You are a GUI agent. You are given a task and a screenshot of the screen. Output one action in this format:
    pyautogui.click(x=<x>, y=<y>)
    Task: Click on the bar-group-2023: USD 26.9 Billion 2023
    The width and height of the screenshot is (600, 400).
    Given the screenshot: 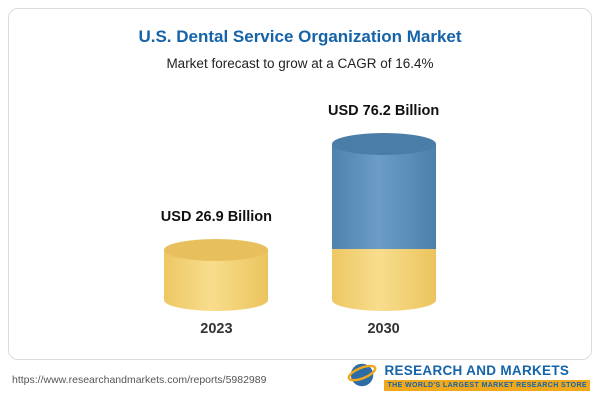 What is the action you would take?
    pyautogui.click(x=216, y=273)
    